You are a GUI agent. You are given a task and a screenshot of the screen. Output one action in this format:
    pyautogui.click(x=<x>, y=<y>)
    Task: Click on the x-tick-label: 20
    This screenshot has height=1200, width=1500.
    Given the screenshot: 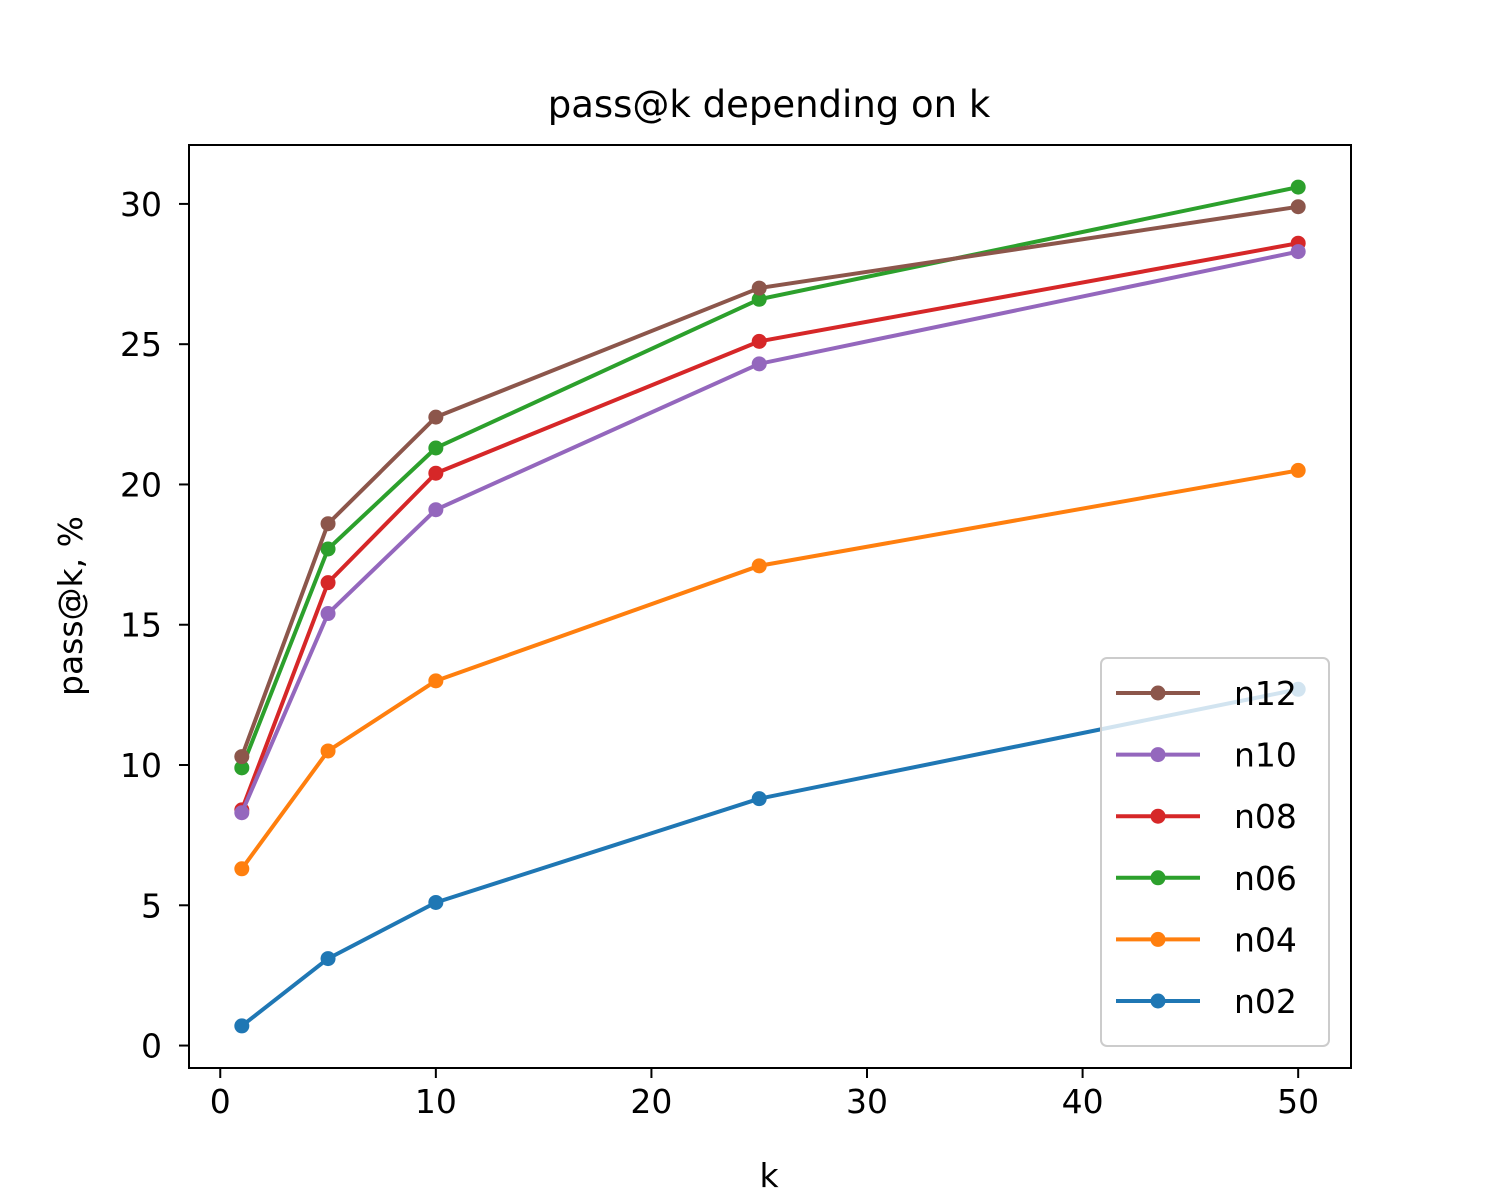 What is the action you would take?
    pyautogui.click(x=651, y=1101)
    